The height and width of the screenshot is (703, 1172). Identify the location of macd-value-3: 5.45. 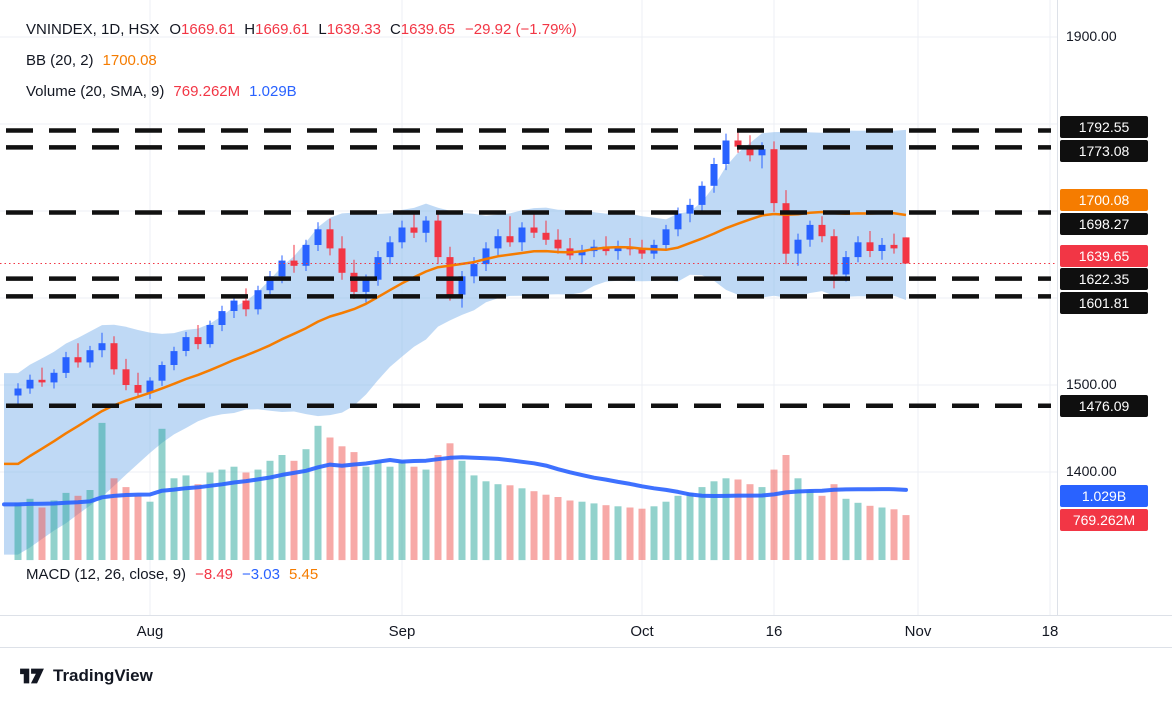
(304, 574).